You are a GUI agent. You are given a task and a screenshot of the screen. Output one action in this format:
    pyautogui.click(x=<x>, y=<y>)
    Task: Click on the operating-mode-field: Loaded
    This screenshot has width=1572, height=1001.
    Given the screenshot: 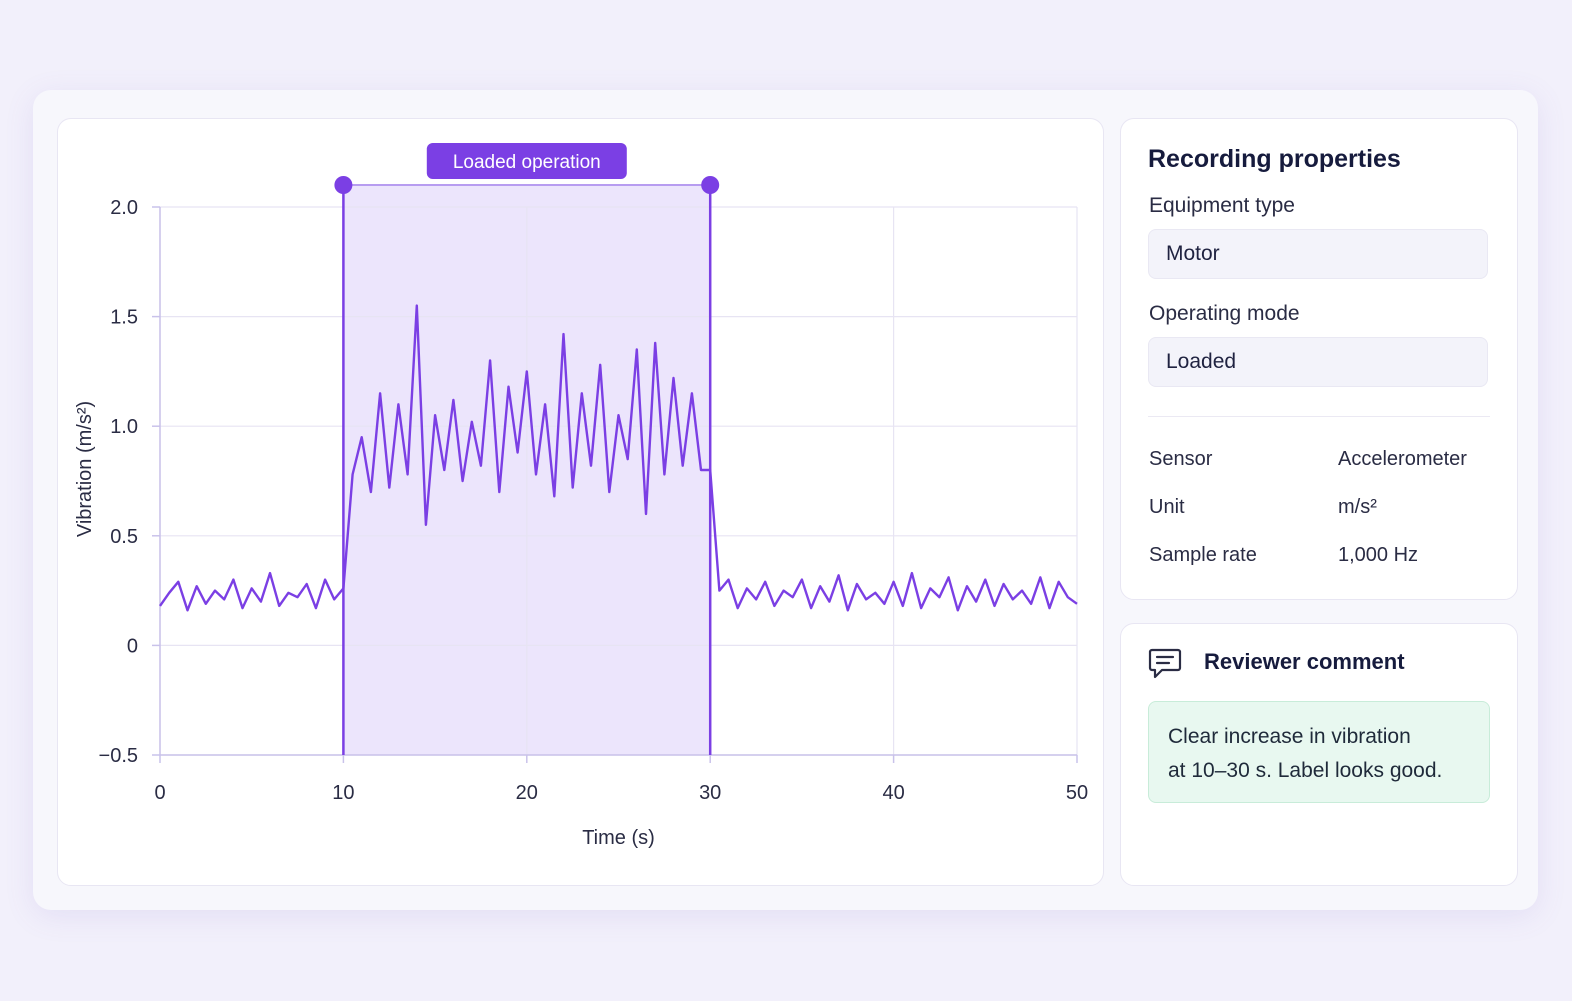 What is the action you would take?
    pyautogui.click(x=1318, y=362)
    